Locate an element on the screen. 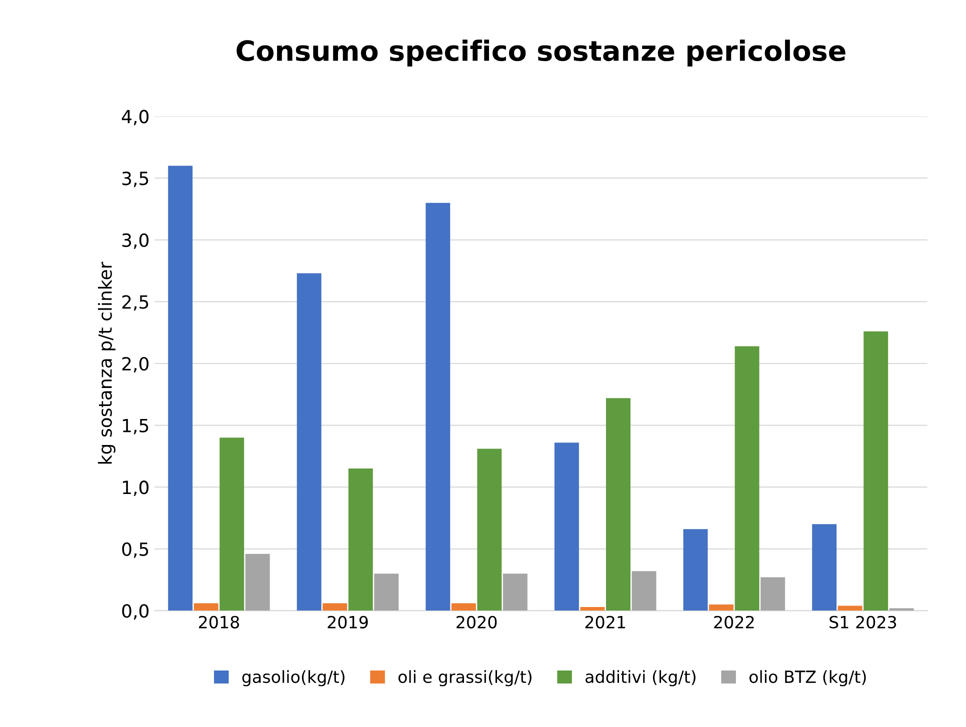 The height and width of the screenshot is (727, 966). y-tick-label: 3,5 is located at coordinates (135, 180).